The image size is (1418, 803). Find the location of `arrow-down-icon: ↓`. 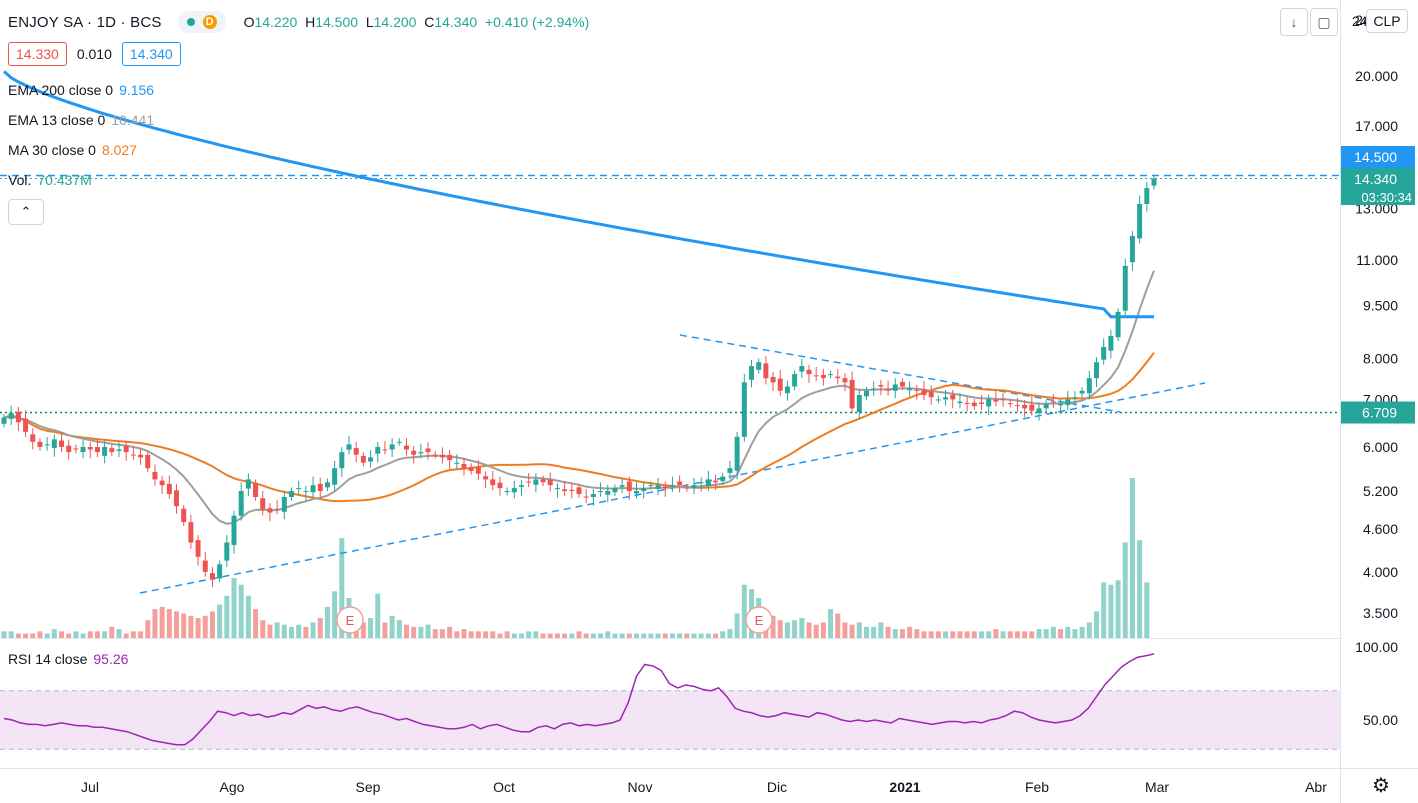

arrow-down-icon: ↓ is located at coordinates (1294, 22).